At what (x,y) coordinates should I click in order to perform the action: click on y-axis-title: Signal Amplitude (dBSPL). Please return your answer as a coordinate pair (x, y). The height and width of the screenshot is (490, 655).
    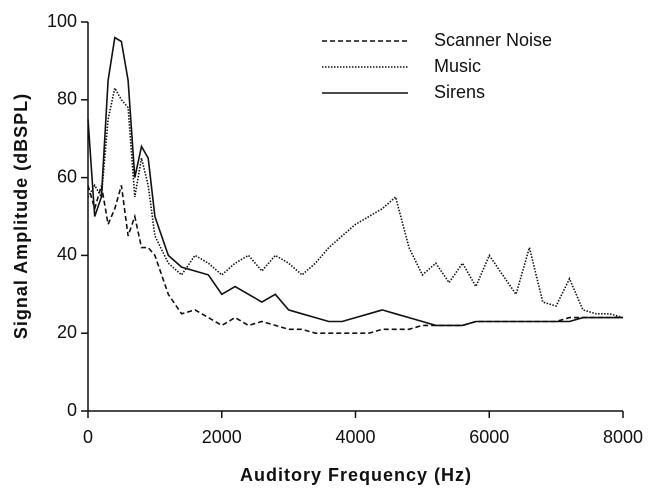
    Looking at the image, I should click on (21, 216).